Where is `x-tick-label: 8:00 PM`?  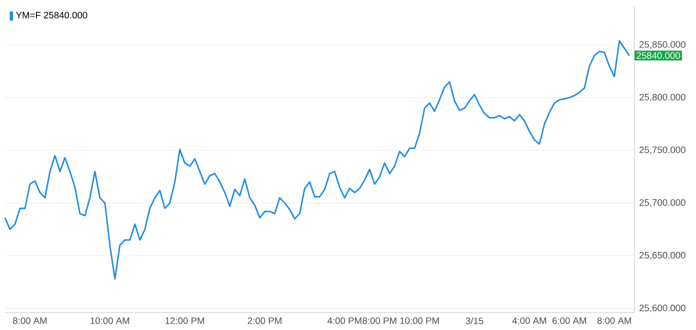 x-tick-label: 8:00 PM is located at coordinates (379, 320).